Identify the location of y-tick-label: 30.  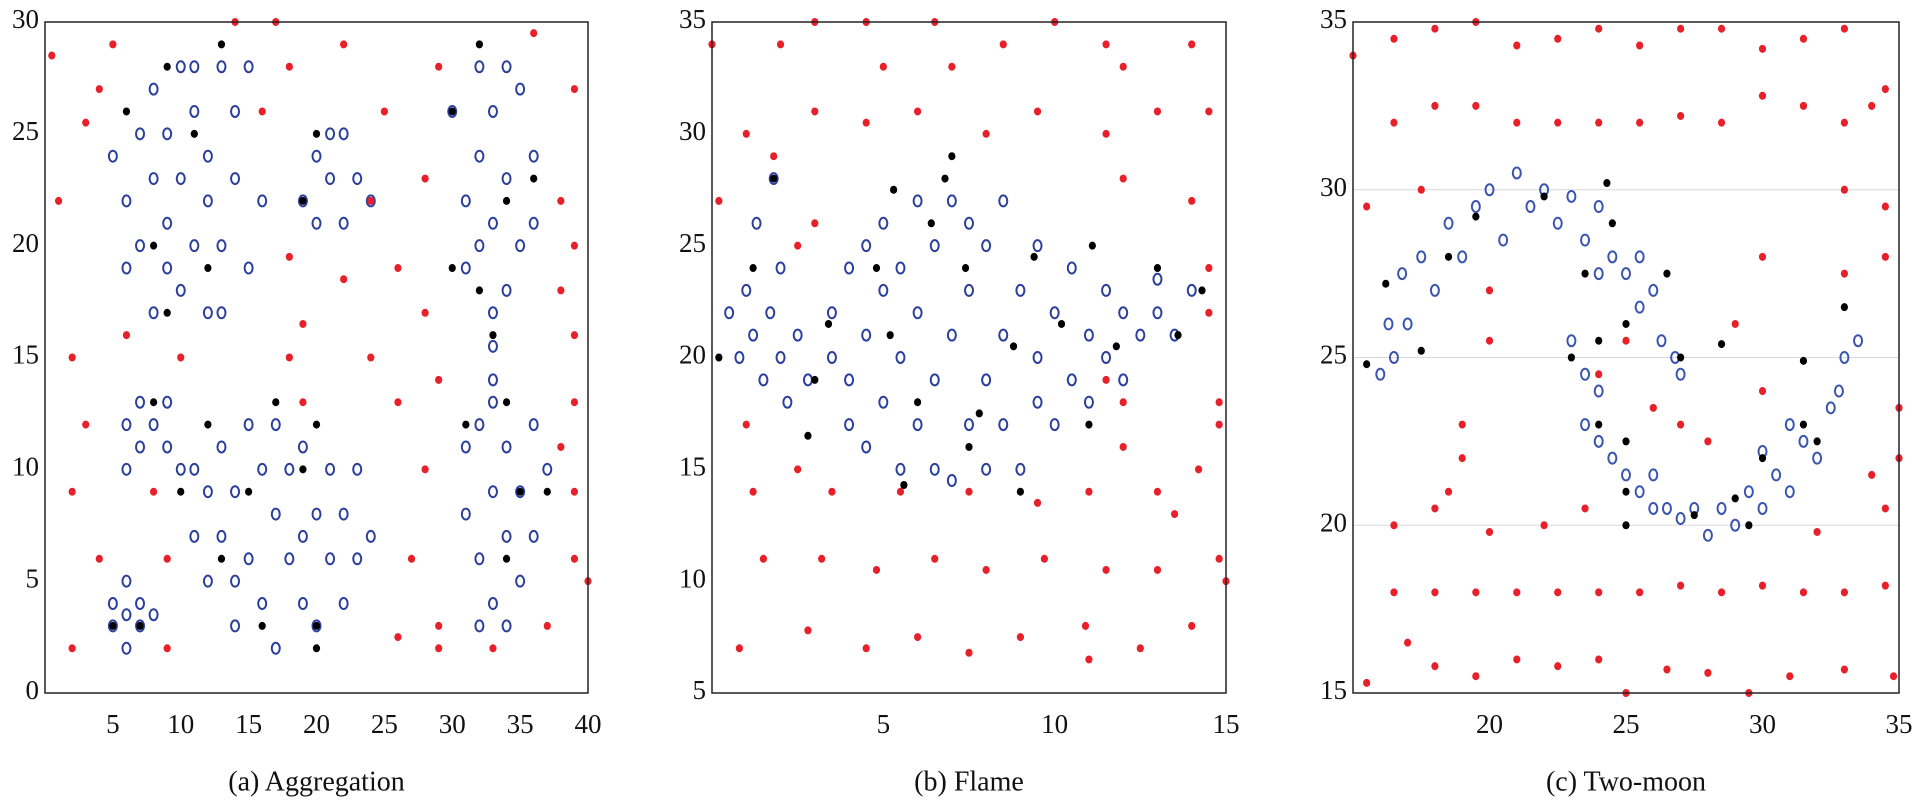
(1333, 187).